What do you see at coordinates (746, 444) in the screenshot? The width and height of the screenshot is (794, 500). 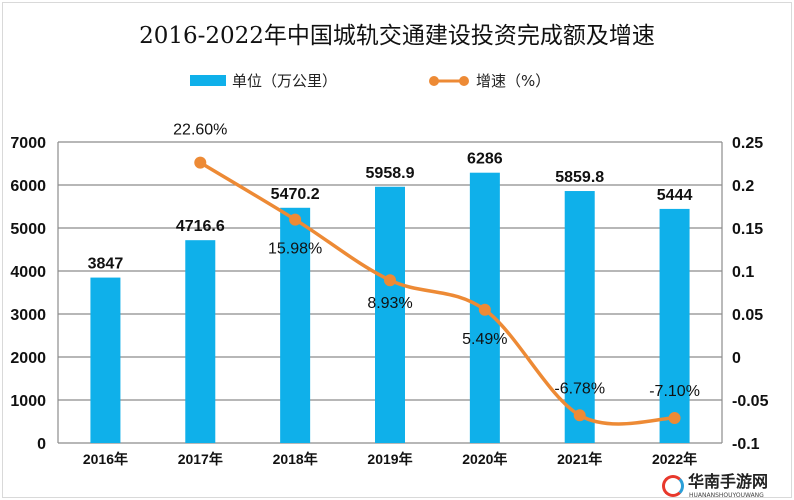 I see `right-axis-tick: -0.1` at bounding box center [746, 444].